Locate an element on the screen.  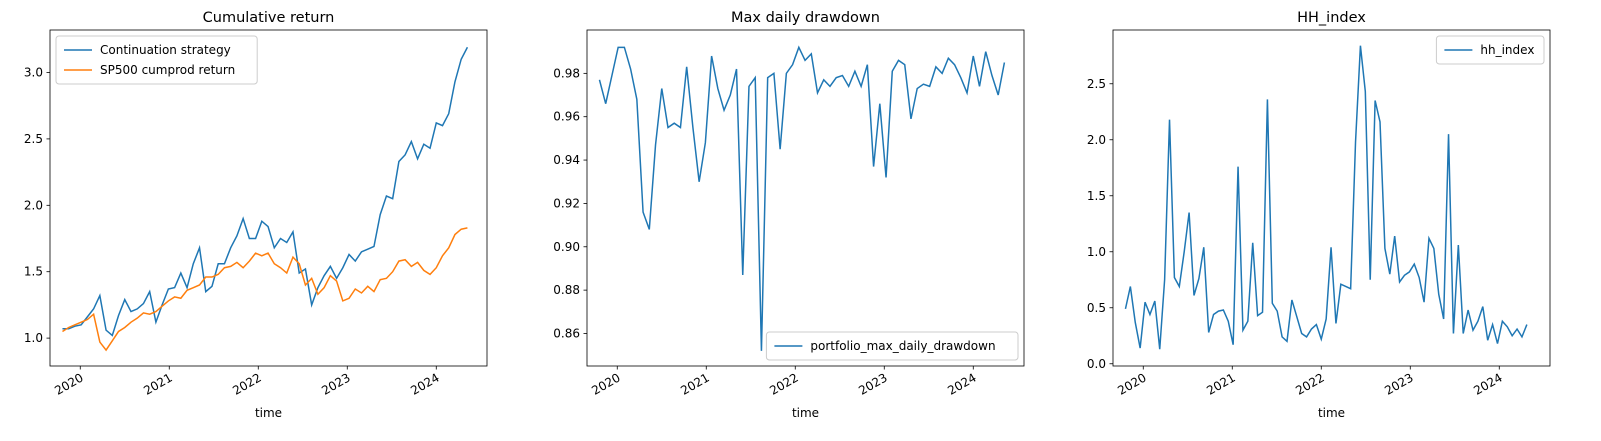
chart-title: Max daily drawdown is located at coordinates (805, 18).